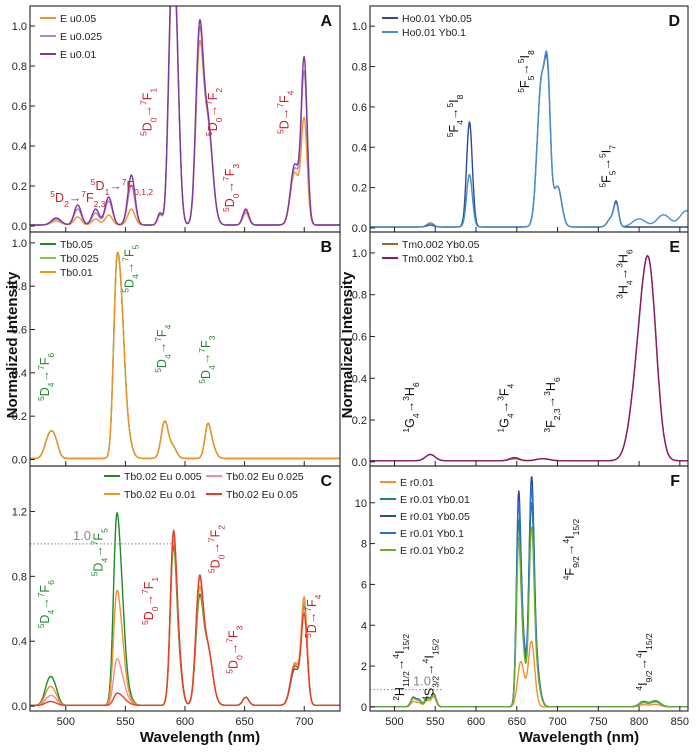  What do you see at coordinates (674, 247) in the screenshot?
I see `panel-letter: E` at bounding box center [674, 247].